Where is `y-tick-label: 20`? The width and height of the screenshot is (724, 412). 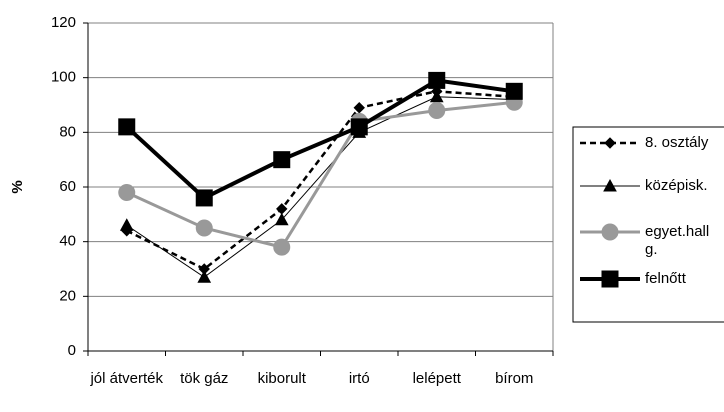 y-tick-label: 20 is located at coordinates (67, 295).